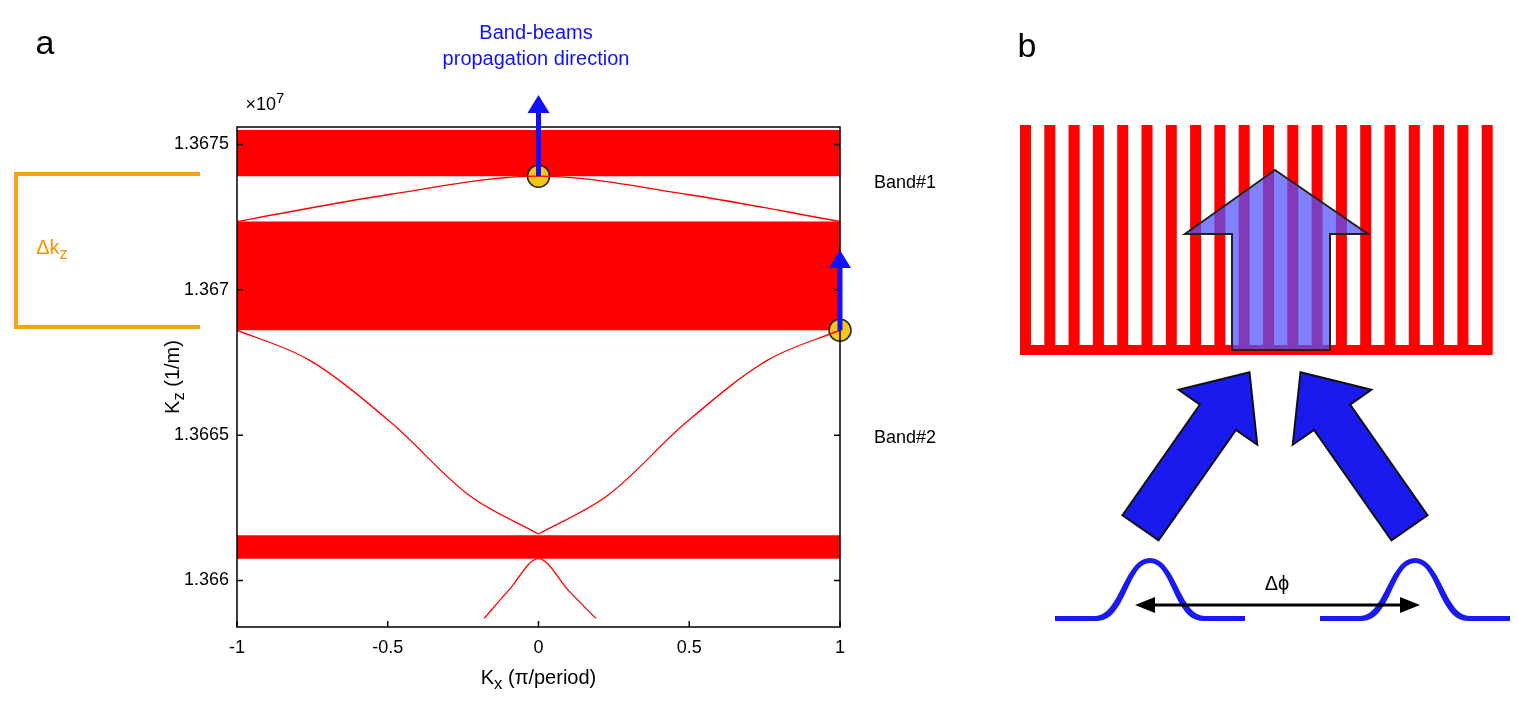 The width and height of the screenshot is (1518, 711). What do you see at coordinates (237, 646) in the screenshot?
I see `x-tick-label: -1` at bounding box center [237, 646].